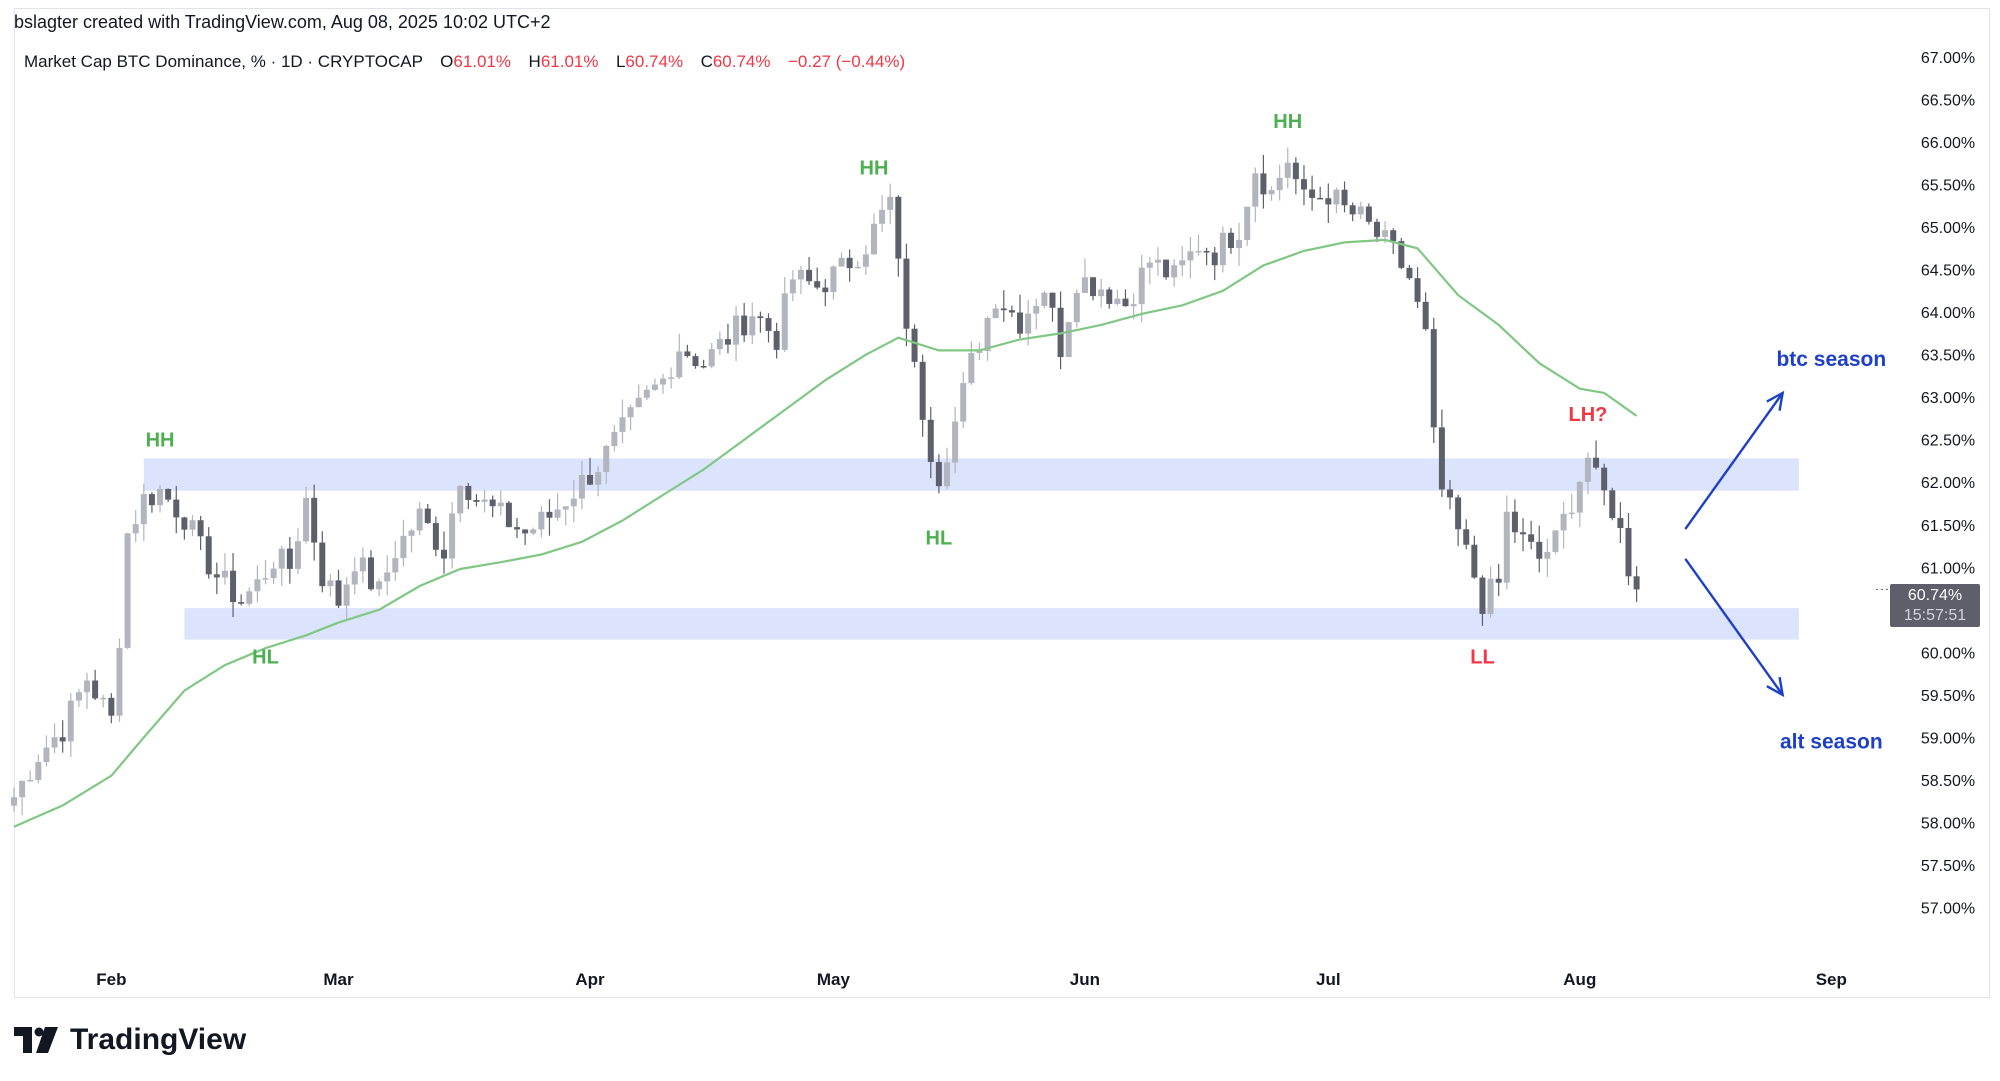 The width and height of the screenshot is (2000, 1081). Describe the element at coordinates (1831, 979) in the screenshot. I see `x-tick-label: Sep` at that location.